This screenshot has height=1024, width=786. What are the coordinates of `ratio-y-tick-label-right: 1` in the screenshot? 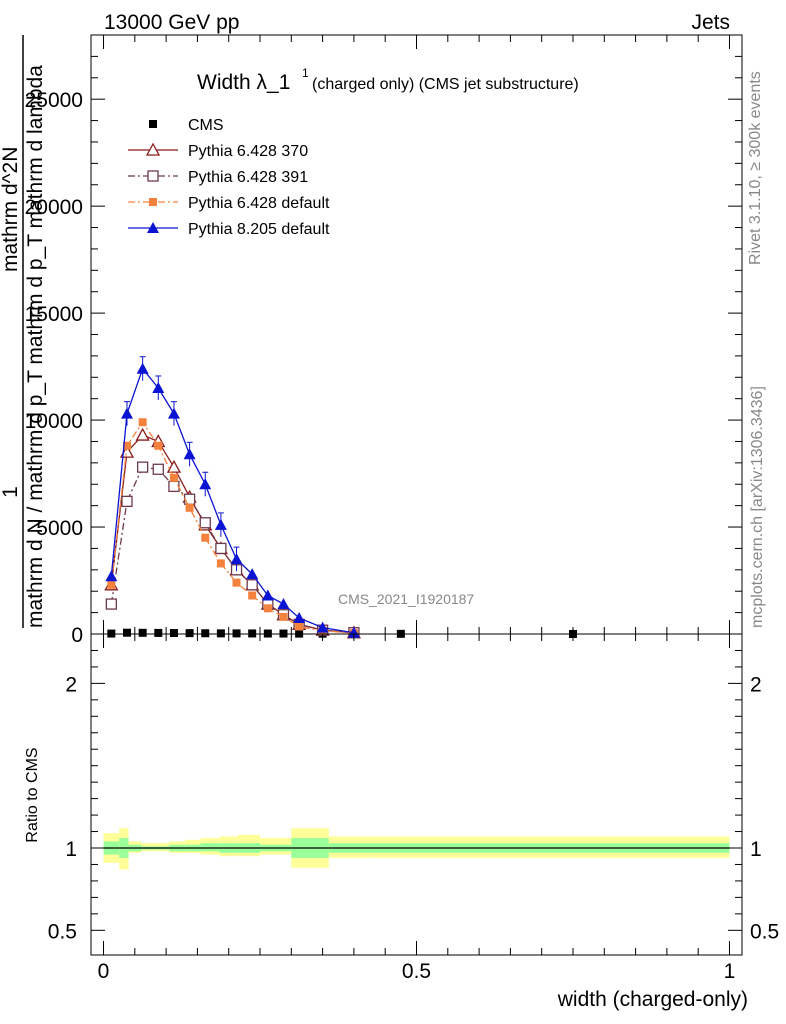 It's located at (756, 849).